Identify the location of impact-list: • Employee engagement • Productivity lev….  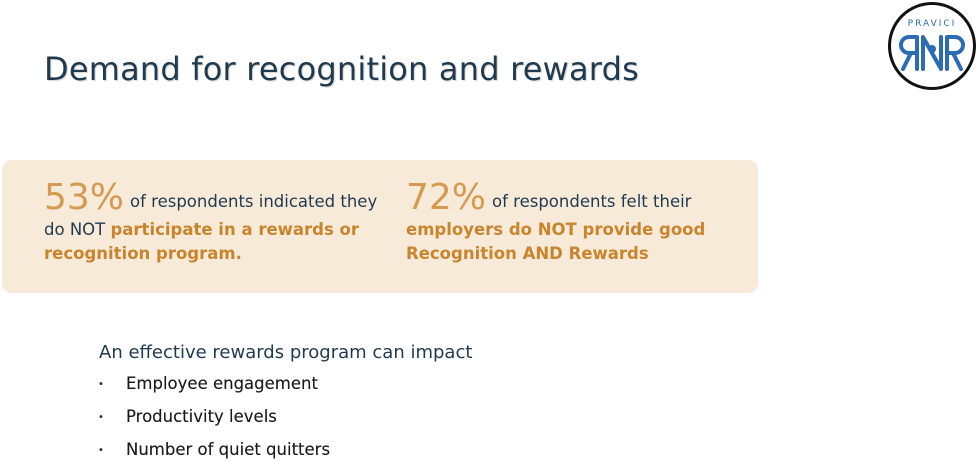
(214, 423).